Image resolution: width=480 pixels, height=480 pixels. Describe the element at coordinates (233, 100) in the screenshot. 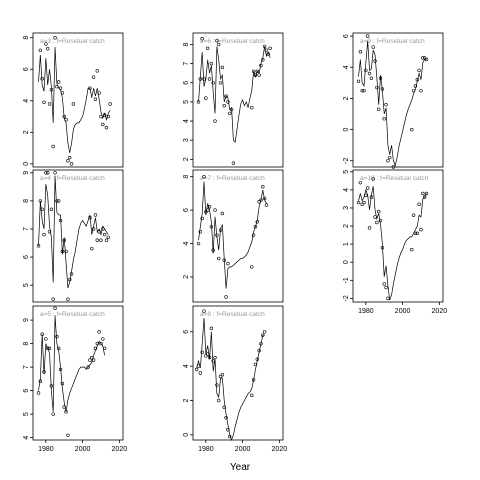

I see `panel: 2 3 4 5 6 7 8 a=6 : f=Residual catch` at that location.